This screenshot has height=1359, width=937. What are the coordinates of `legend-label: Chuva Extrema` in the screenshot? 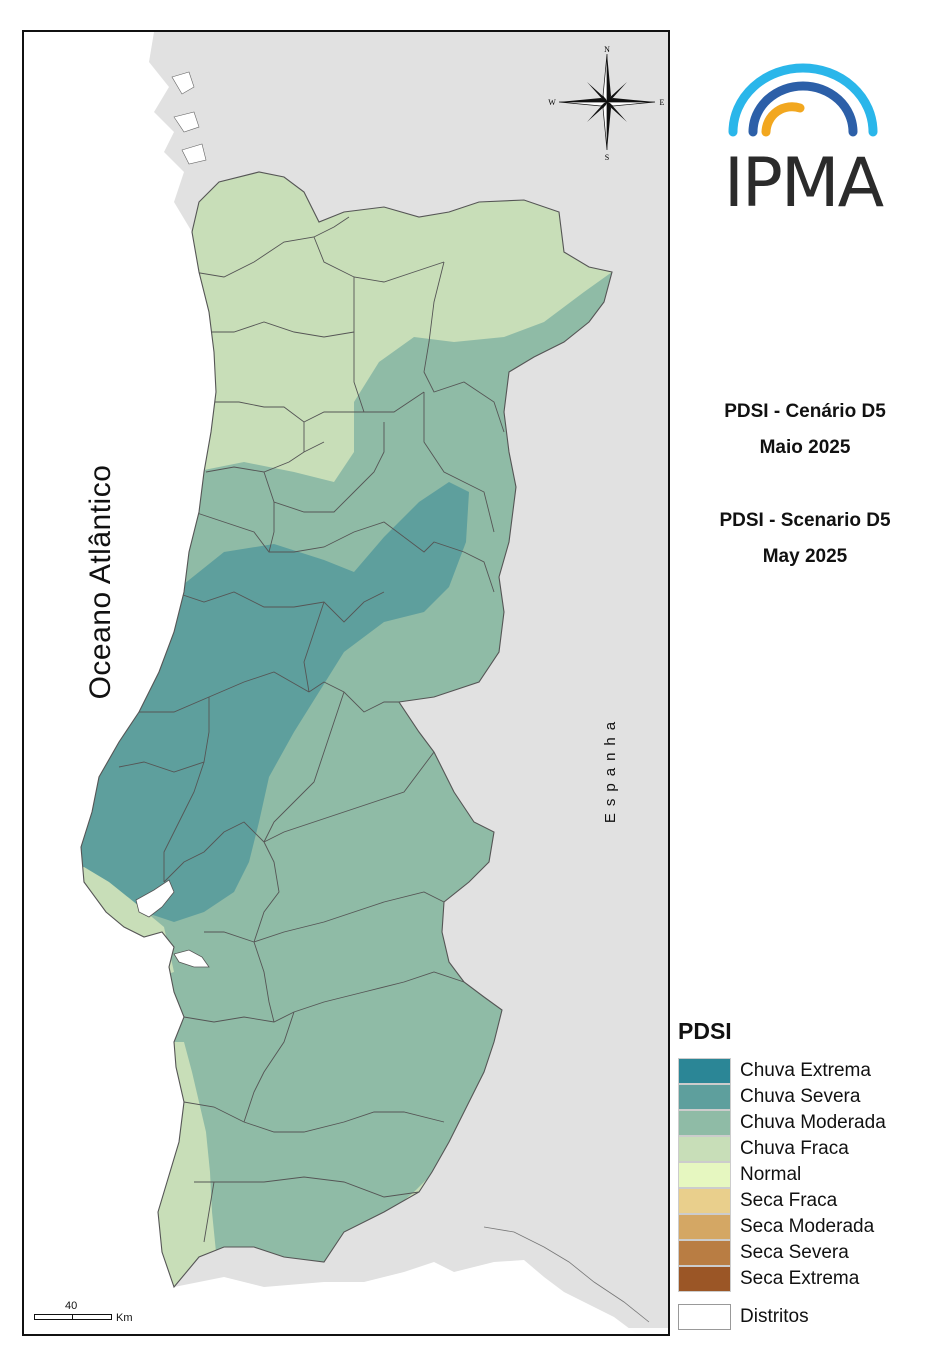 It's located at (805, 1070).